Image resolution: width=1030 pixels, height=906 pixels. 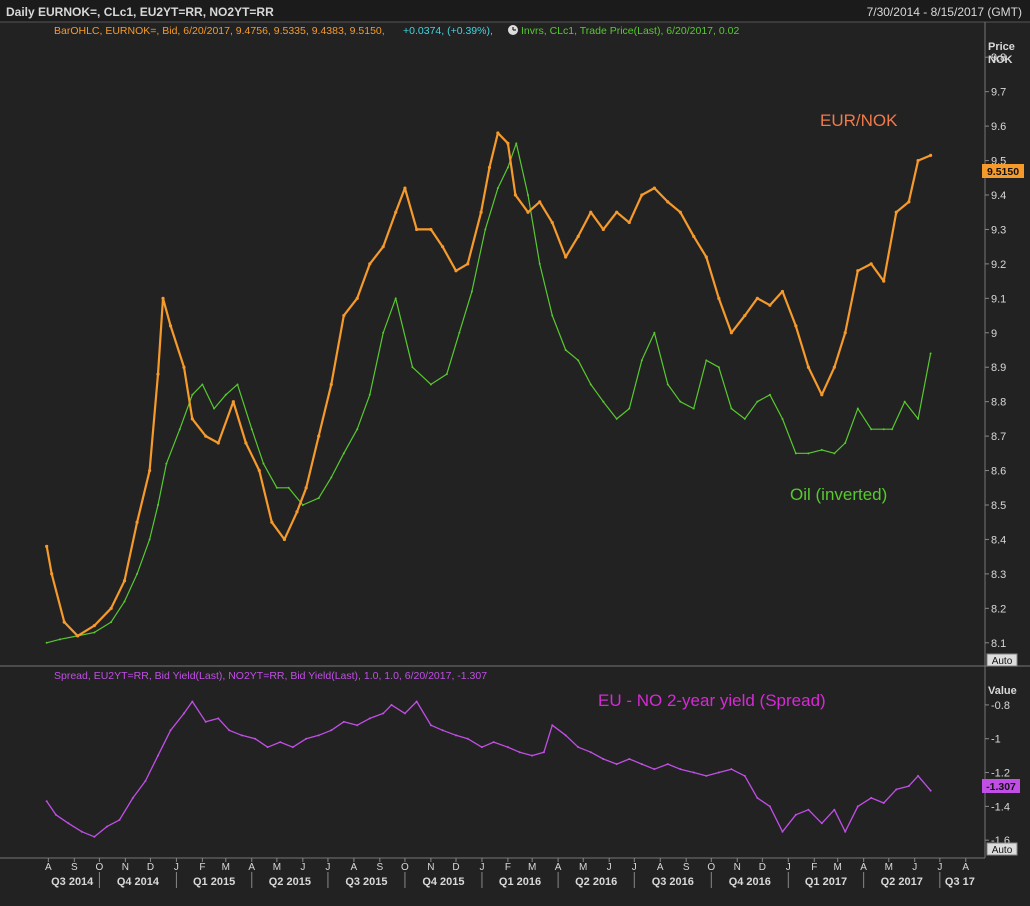 What do you see at coordinates (515, 11) in the screenshot?
I see `header-bar` at bounding box center [515, 11].